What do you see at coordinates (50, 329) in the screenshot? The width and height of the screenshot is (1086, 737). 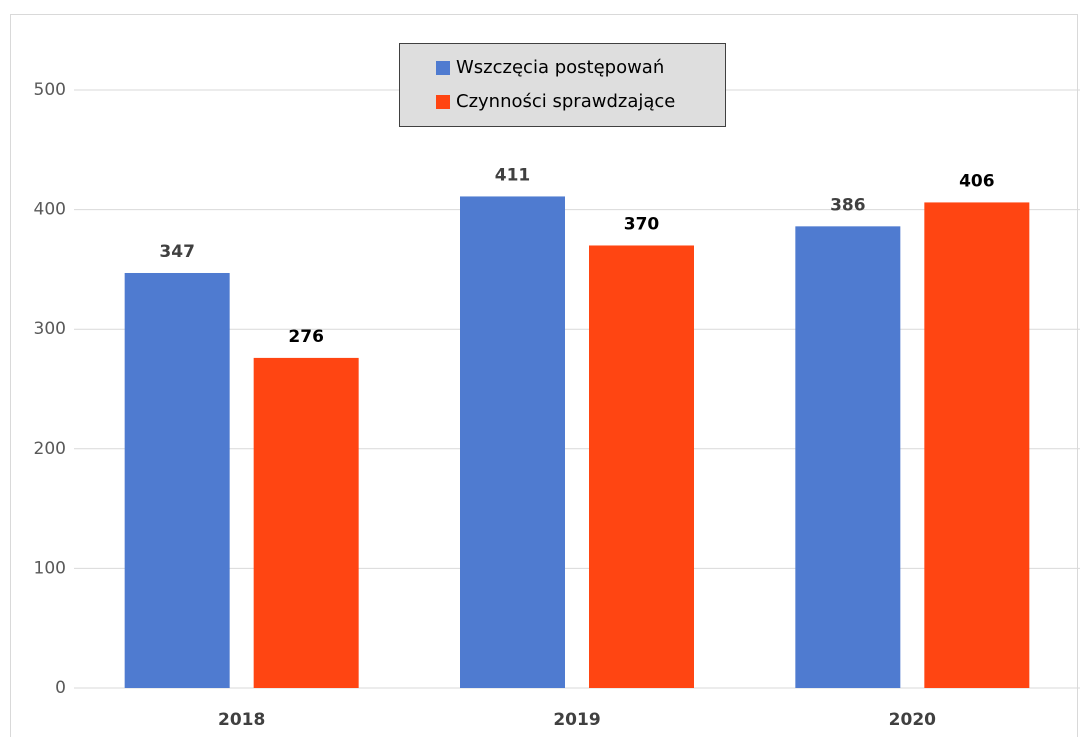 I see `y-tick-label: 300` at bounding box center [50, 329].